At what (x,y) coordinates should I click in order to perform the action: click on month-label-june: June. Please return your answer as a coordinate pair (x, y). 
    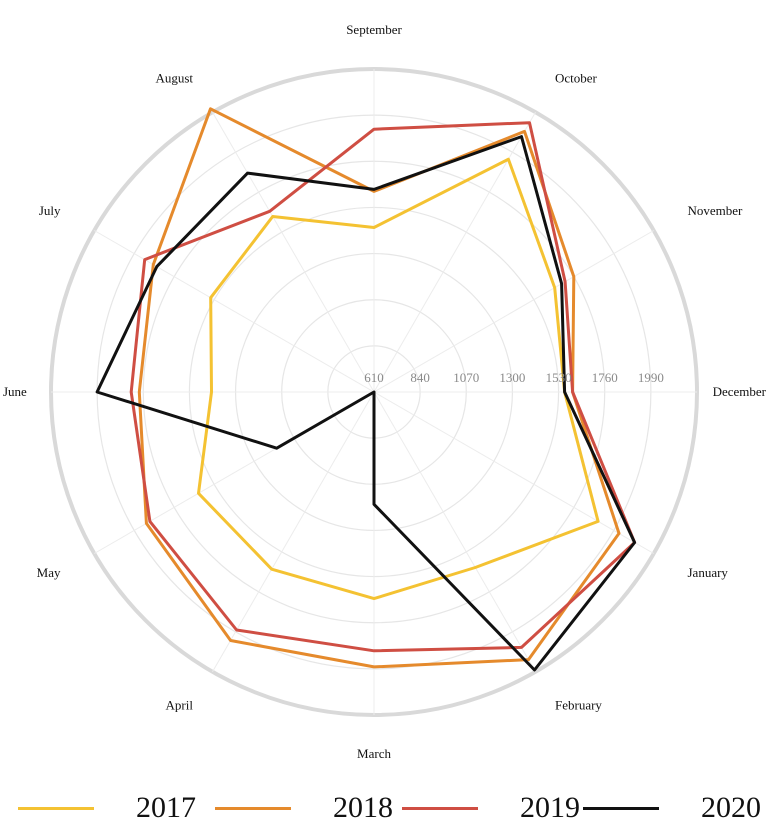
    Looking at the image, I should click on (15, 391).